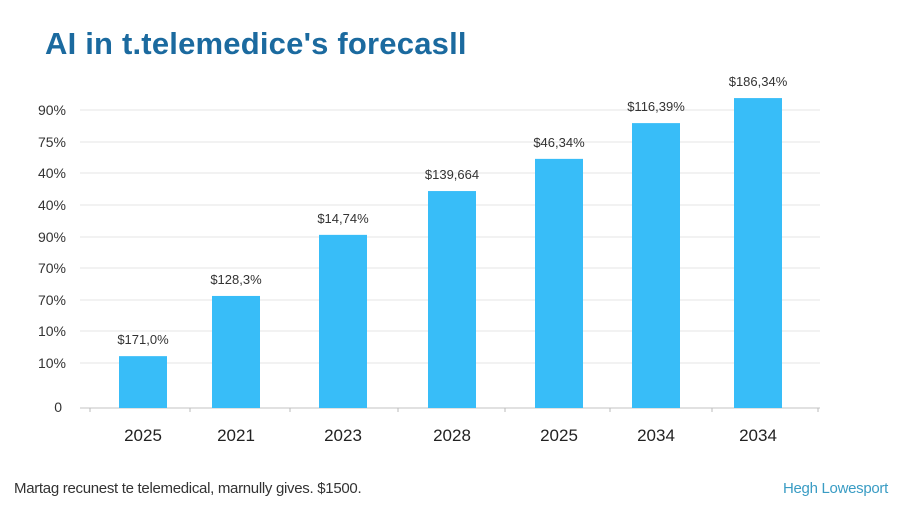  What do you see at coordinates (52, 142) in the screenshot?
I see `y-tick-label: 75%` at bounding box center [52, 142].